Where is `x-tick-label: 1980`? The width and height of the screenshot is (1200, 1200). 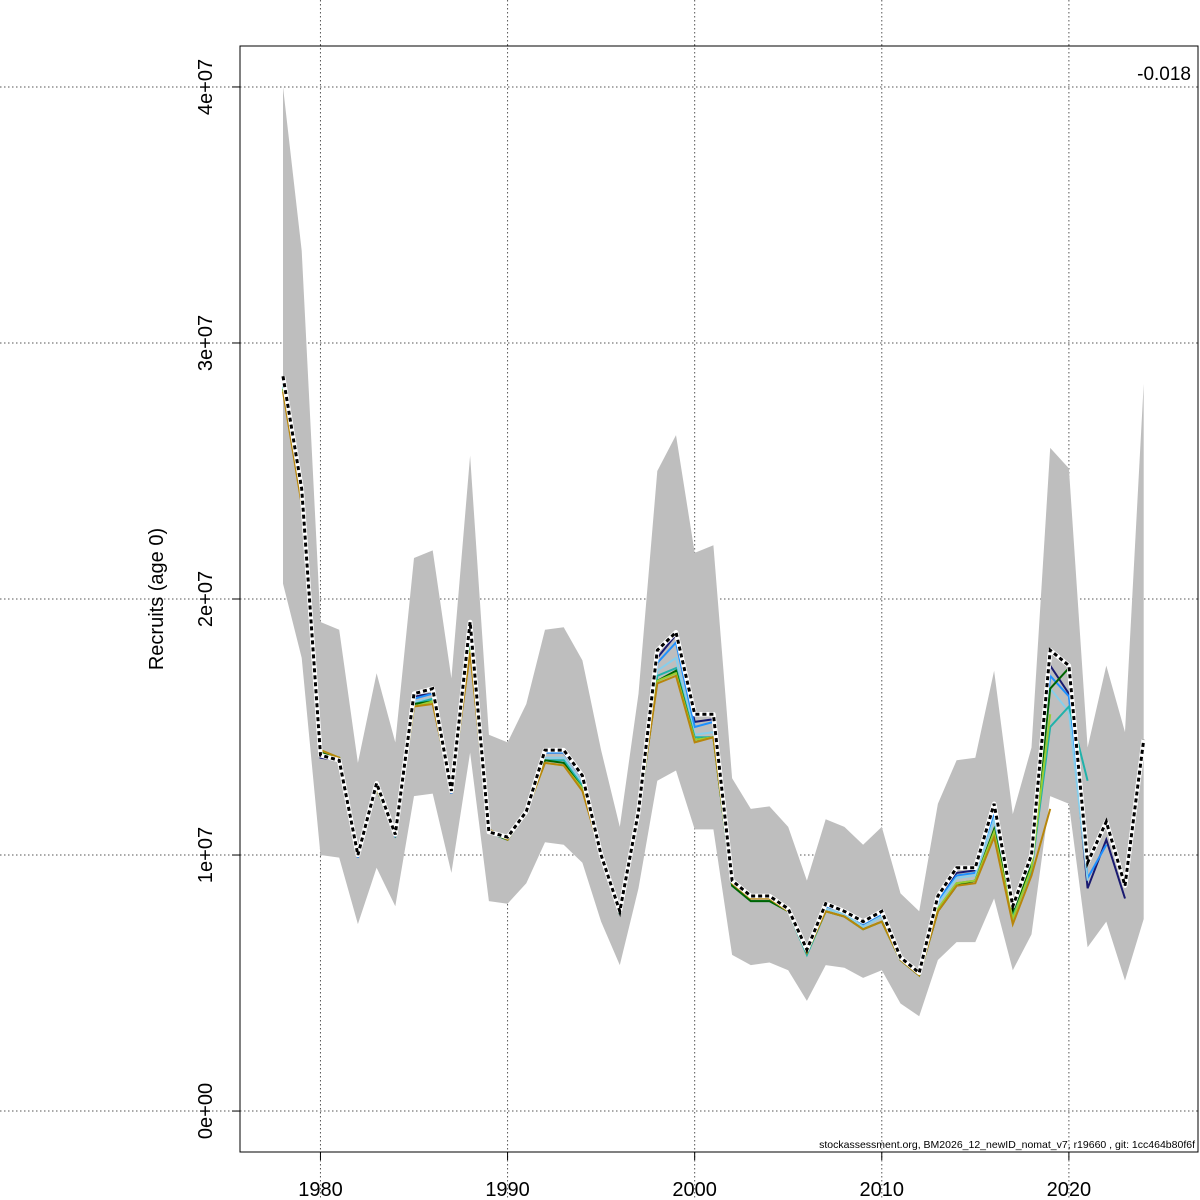
x-tick-label: 1980 is located at coordinates (320, 1189).